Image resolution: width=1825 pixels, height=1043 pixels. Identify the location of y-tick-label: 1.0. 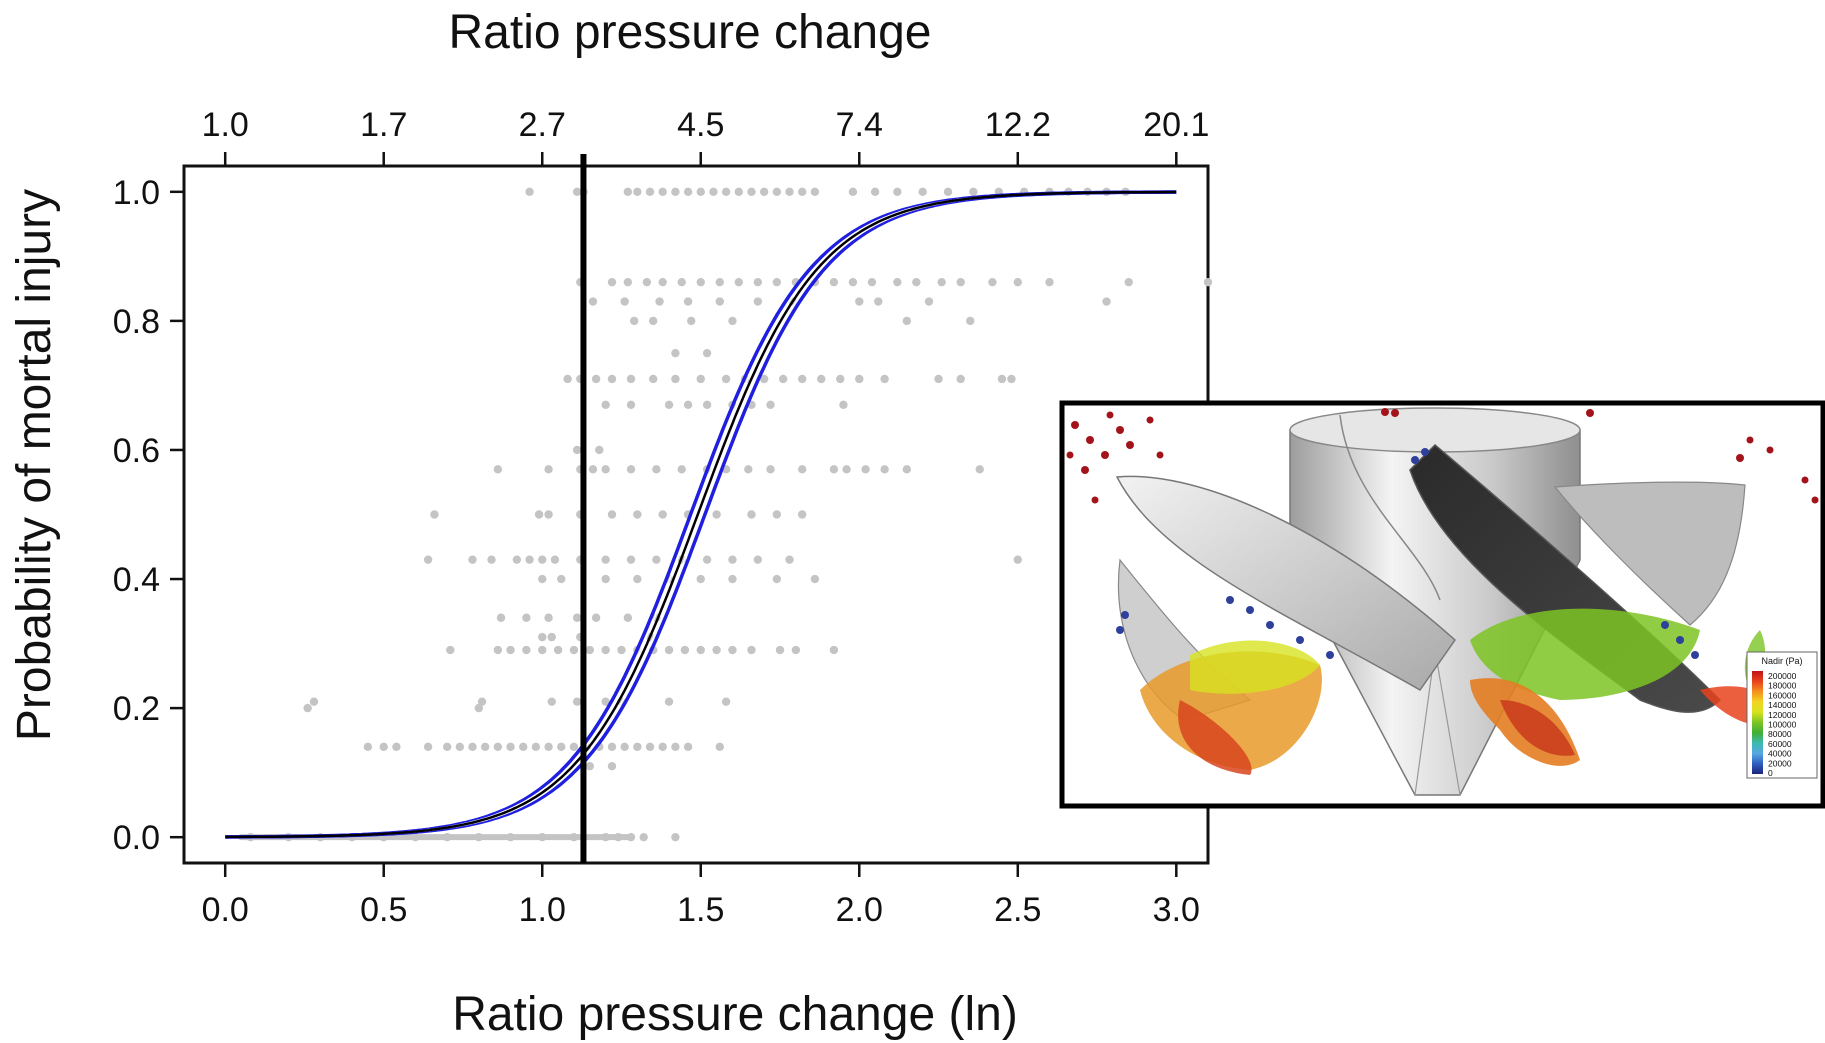
(136, 193).